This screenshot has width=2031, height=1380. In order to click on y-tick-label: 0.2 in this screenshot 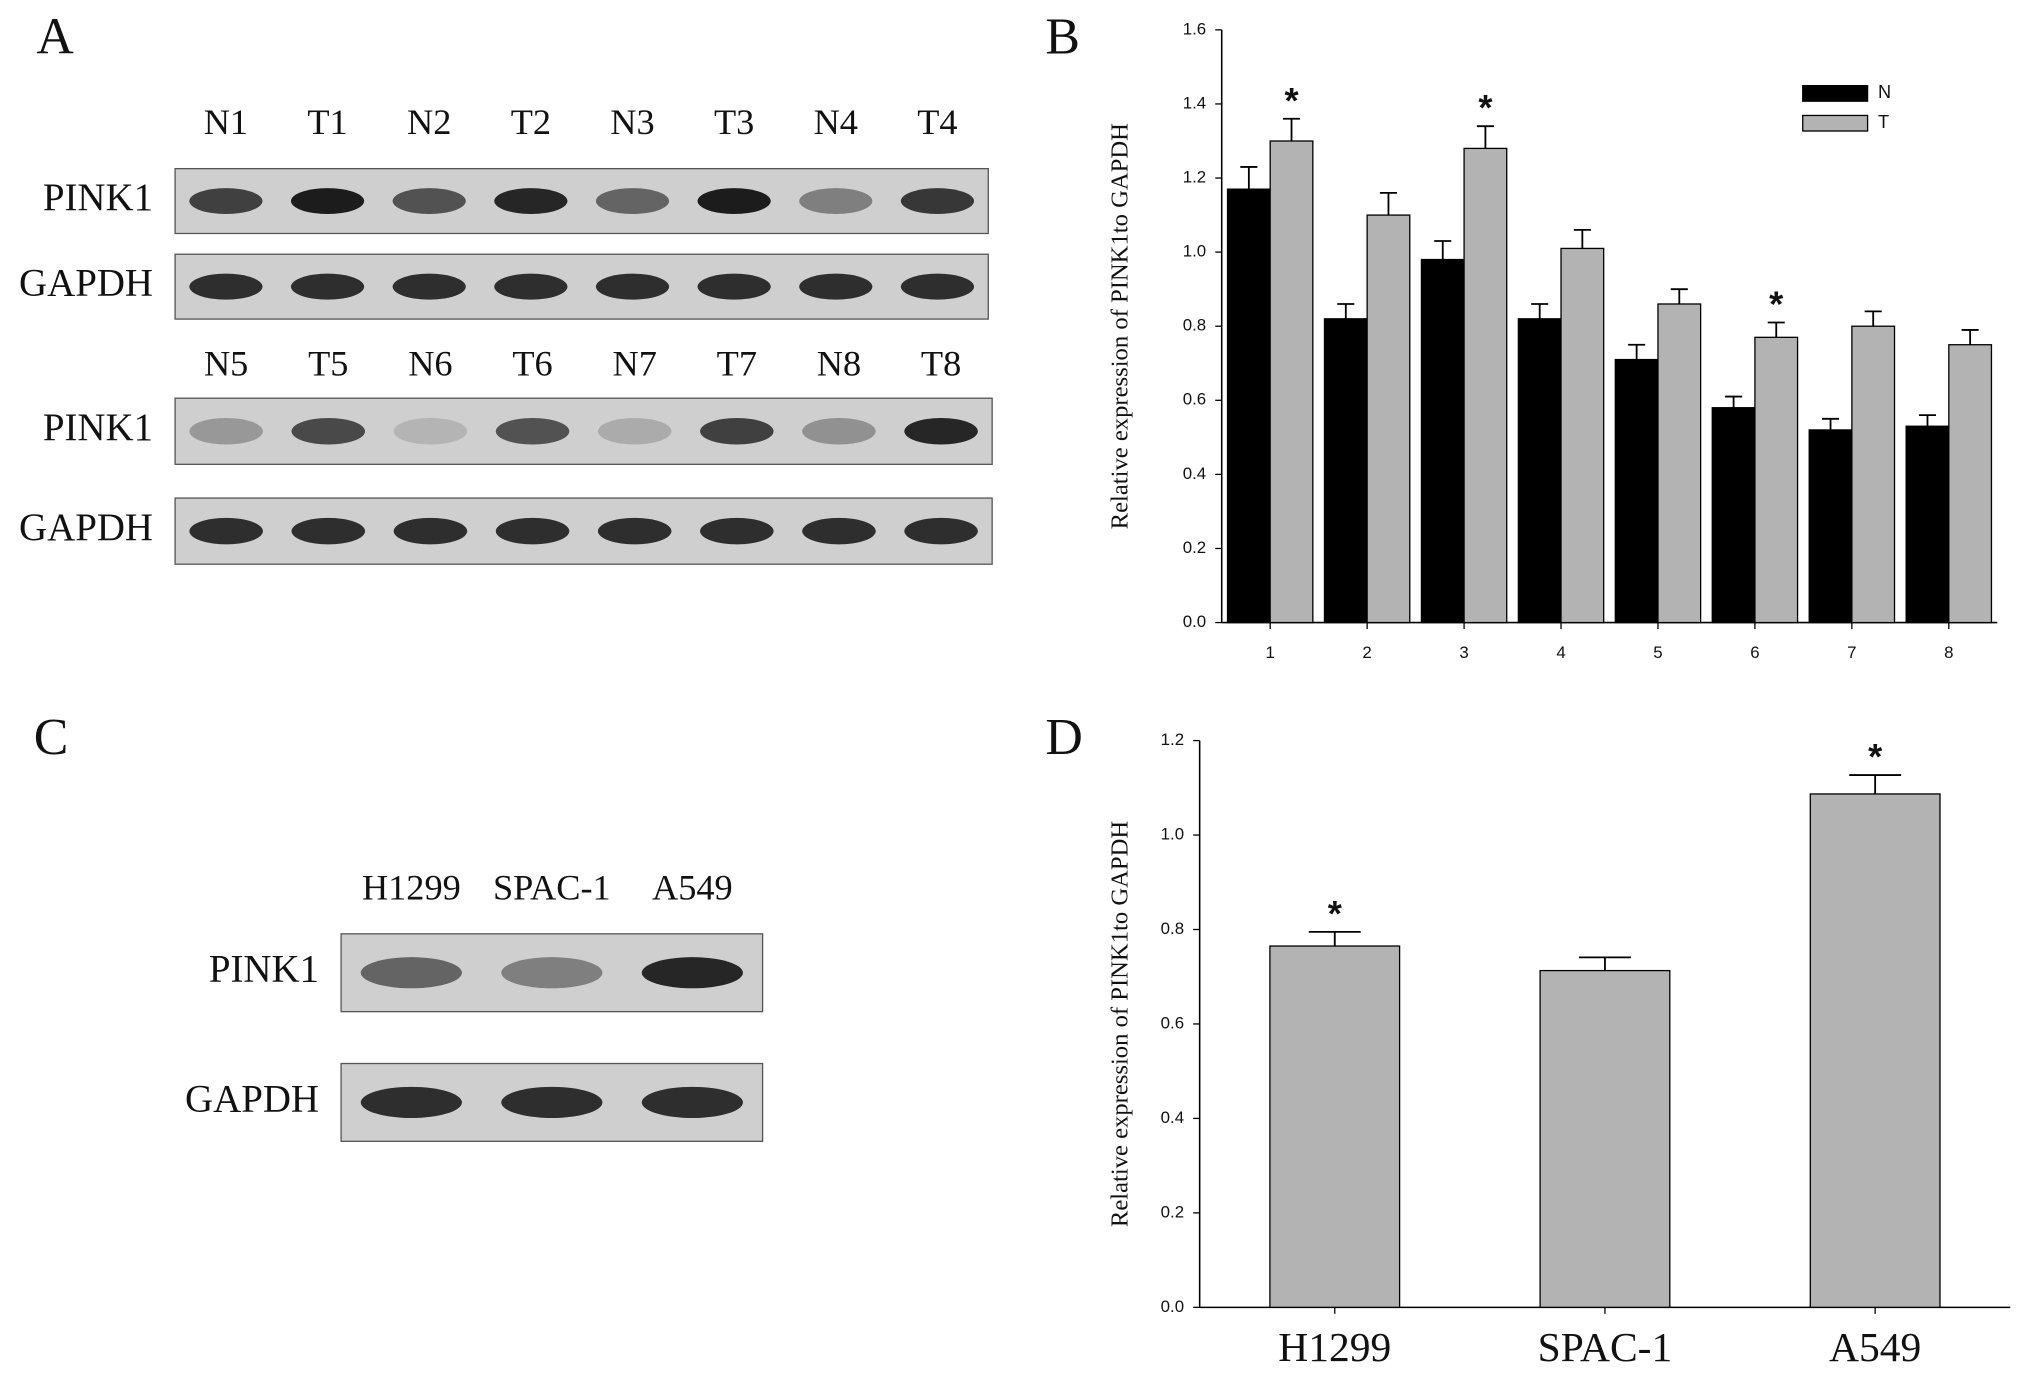, I will do `click(1172, 1211)`.